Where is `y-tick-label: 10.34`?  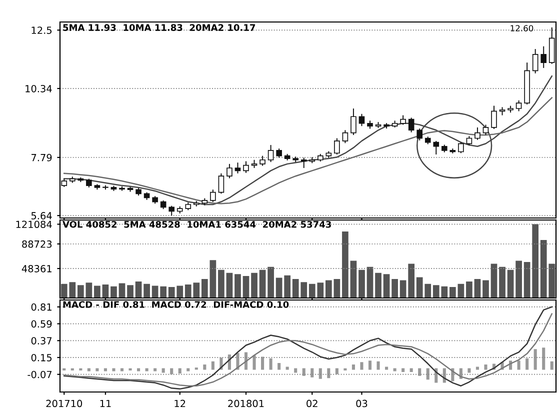 y-tick-label: 10.34 is located at coordinates (39, 88).